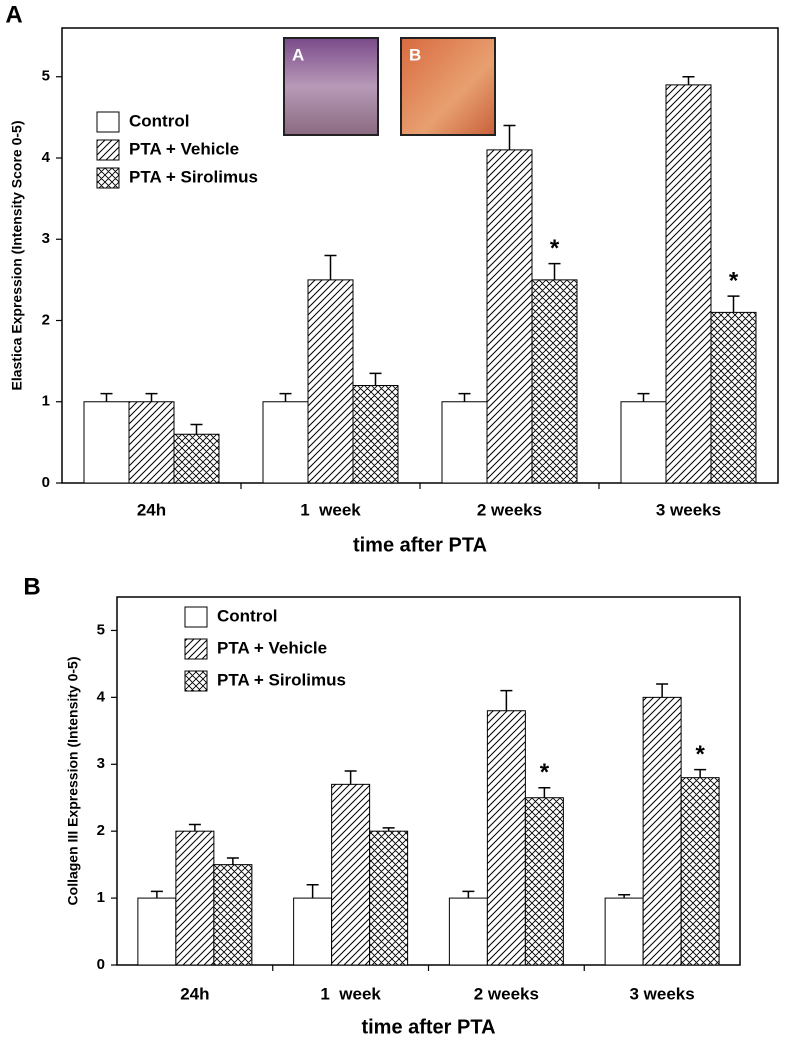 Image resolution: width=800 pixels, height=1043 pixels. Describe the element at coordinates (415, 54) in the screenshot. I see `inset-label: B` at that location.